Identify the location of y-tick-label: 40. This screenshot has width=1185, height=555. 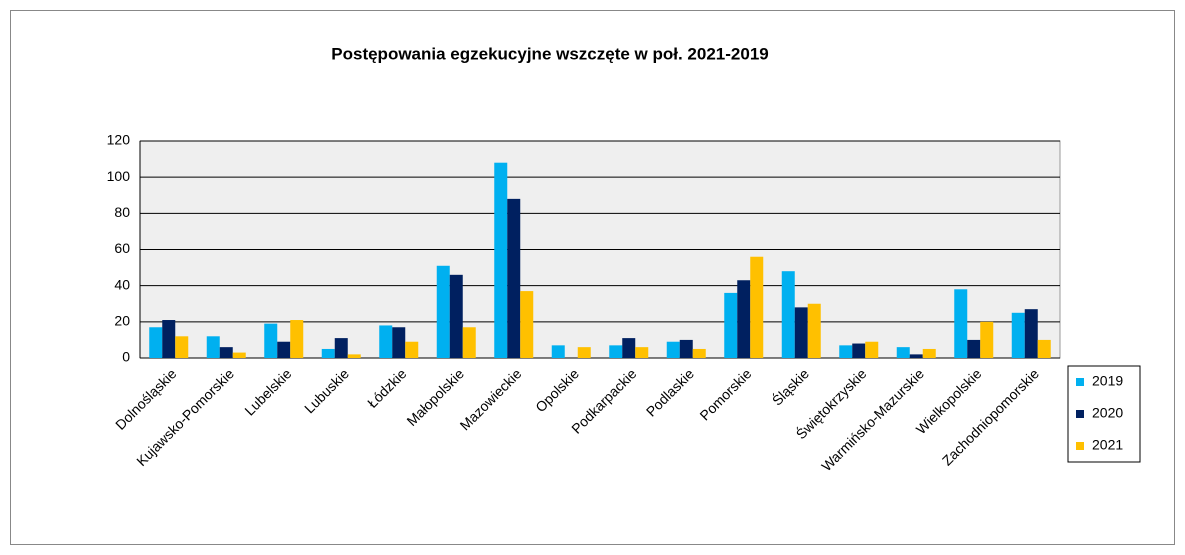
(122, 284).